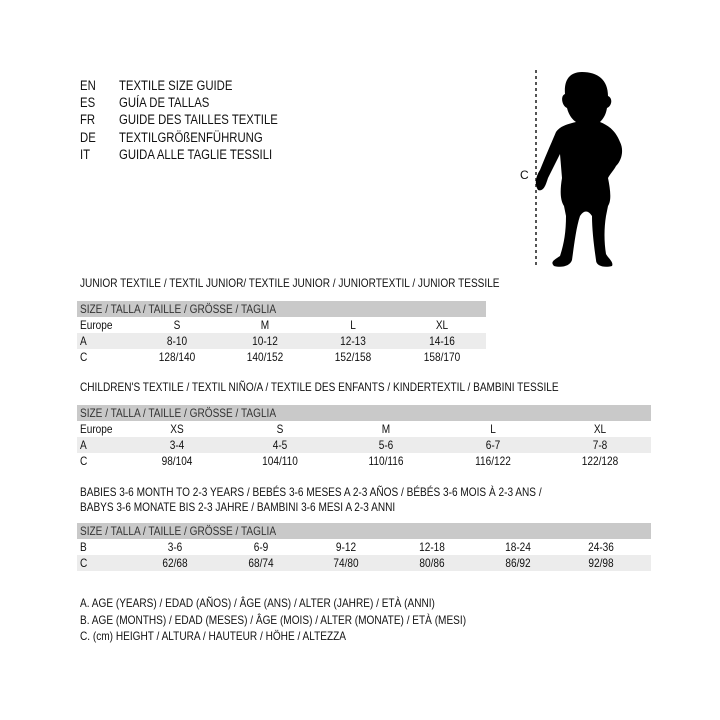  I want to click on table-cell: 8-10, so click(177, 341).